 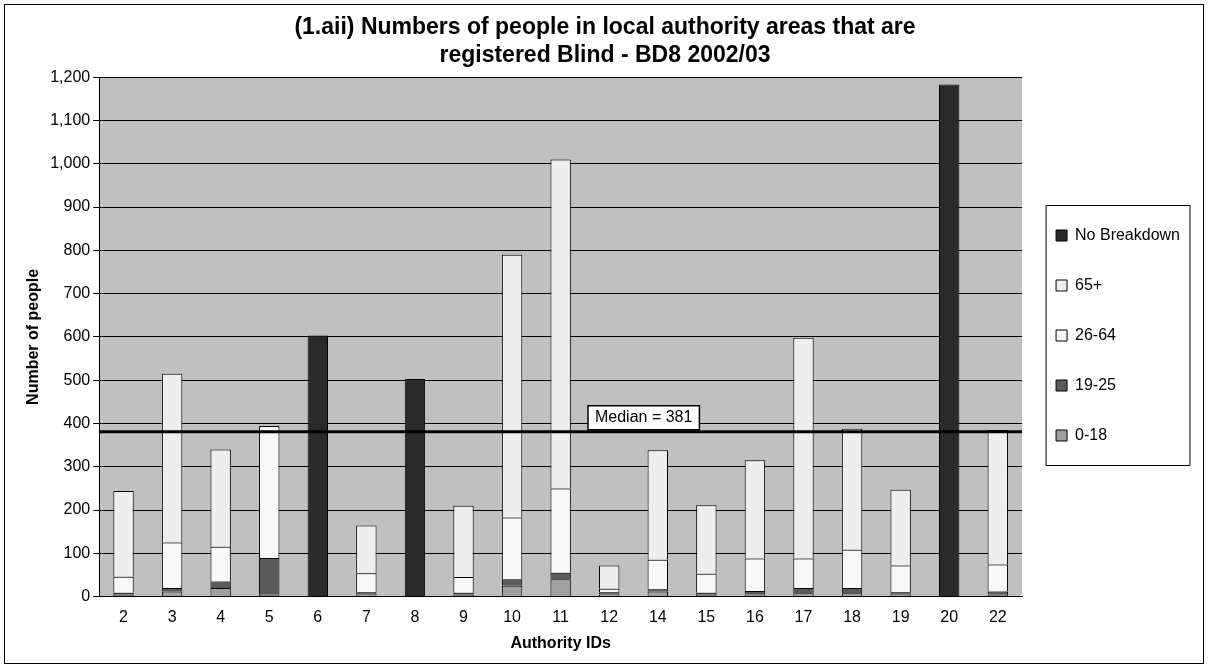 I want to click on x-tick-label: 9, so click(x=464, y=616).